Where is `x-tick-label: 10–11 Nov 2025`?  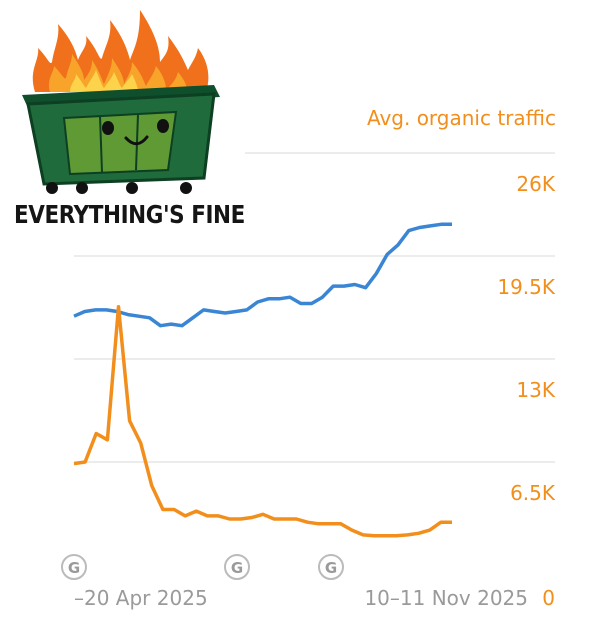
x-tick-label: 10–11 Nov 2025 is located at coordinates (446, 598).